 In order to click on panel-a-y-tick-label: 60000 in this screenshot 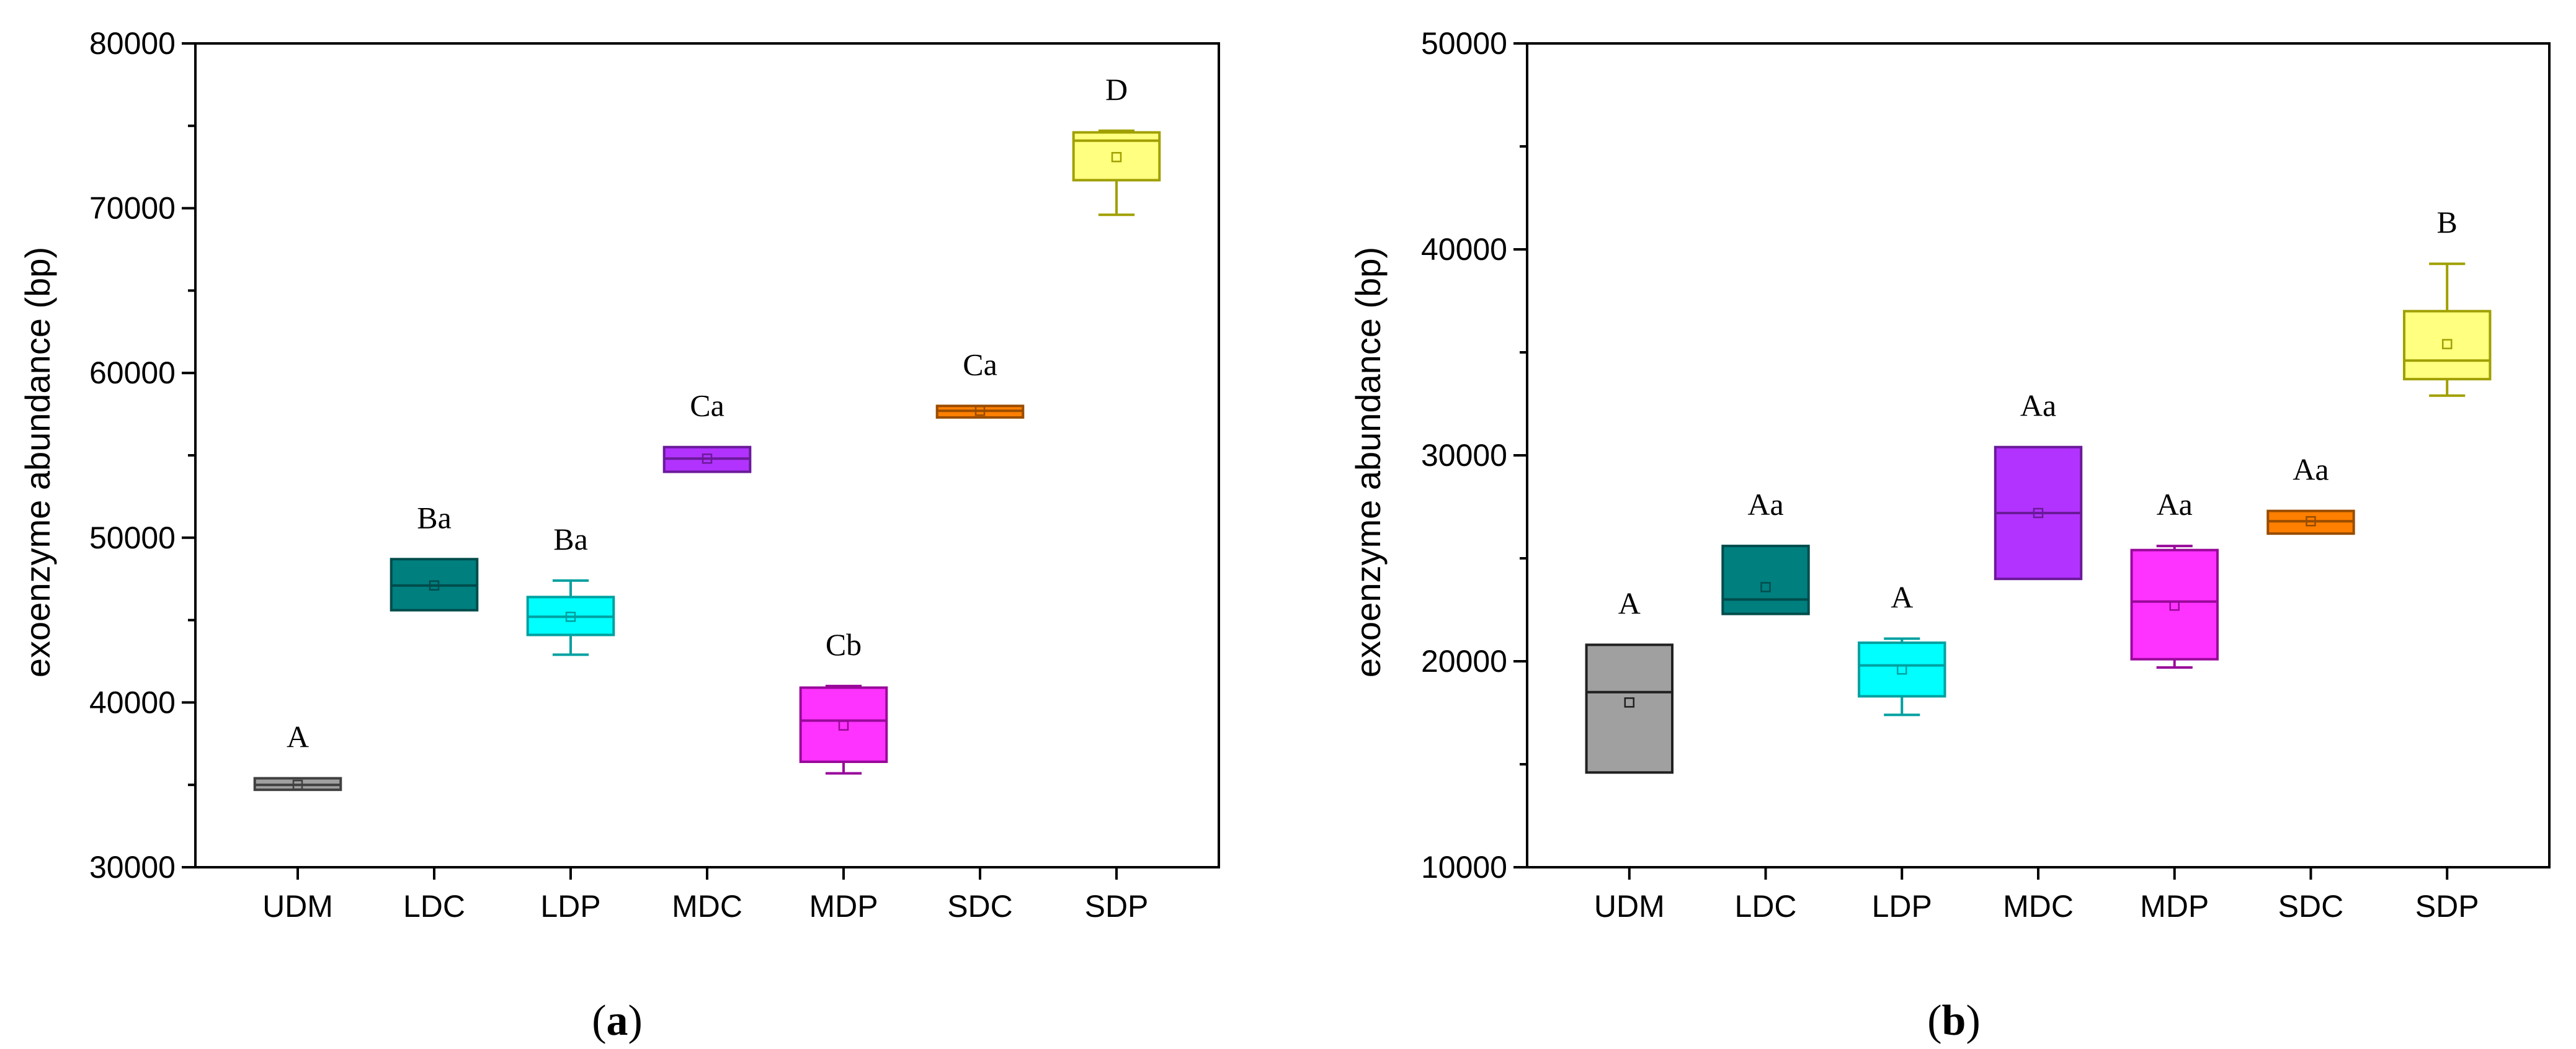, I will do `click(132, 372)`.